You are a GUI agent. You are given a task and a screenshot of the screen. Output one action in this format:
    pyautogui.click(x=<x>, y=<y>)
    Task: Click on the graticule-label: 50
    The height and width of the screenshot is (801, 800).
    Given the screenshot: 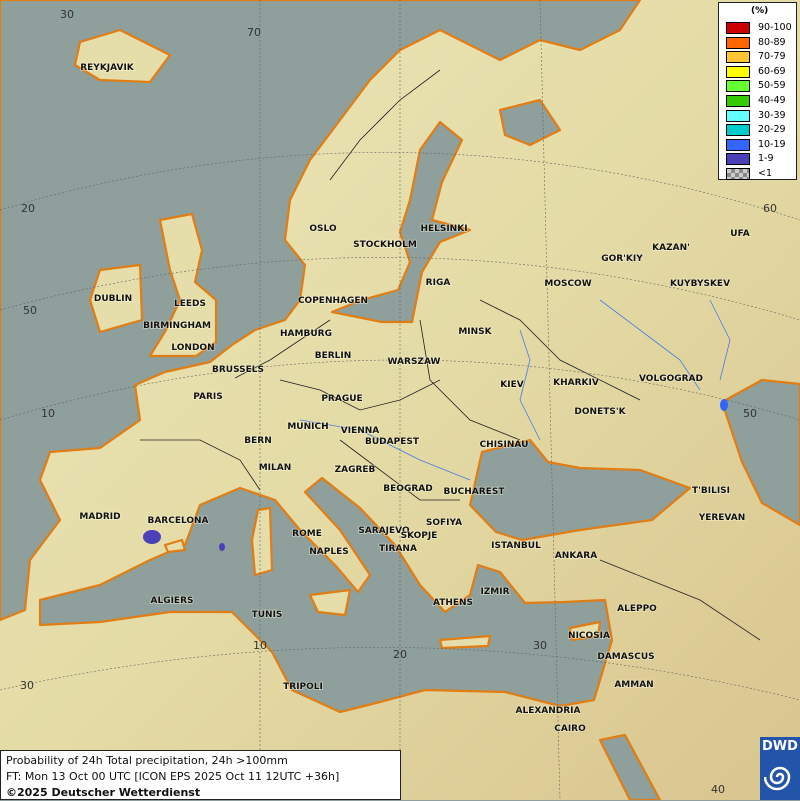 What is the action you would take?
    pyautogui.click(x=30, y=310)
    